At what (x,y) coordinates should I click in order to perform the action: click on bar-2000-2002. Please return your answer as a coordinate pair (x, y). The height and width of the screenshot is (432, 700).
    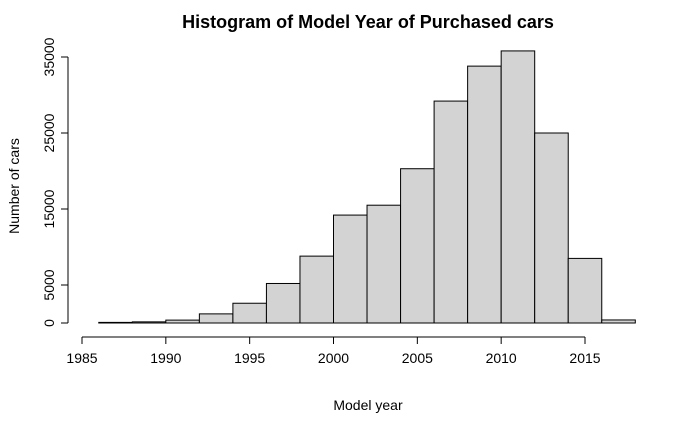
    Looking at the image, I should click on (350, 269).